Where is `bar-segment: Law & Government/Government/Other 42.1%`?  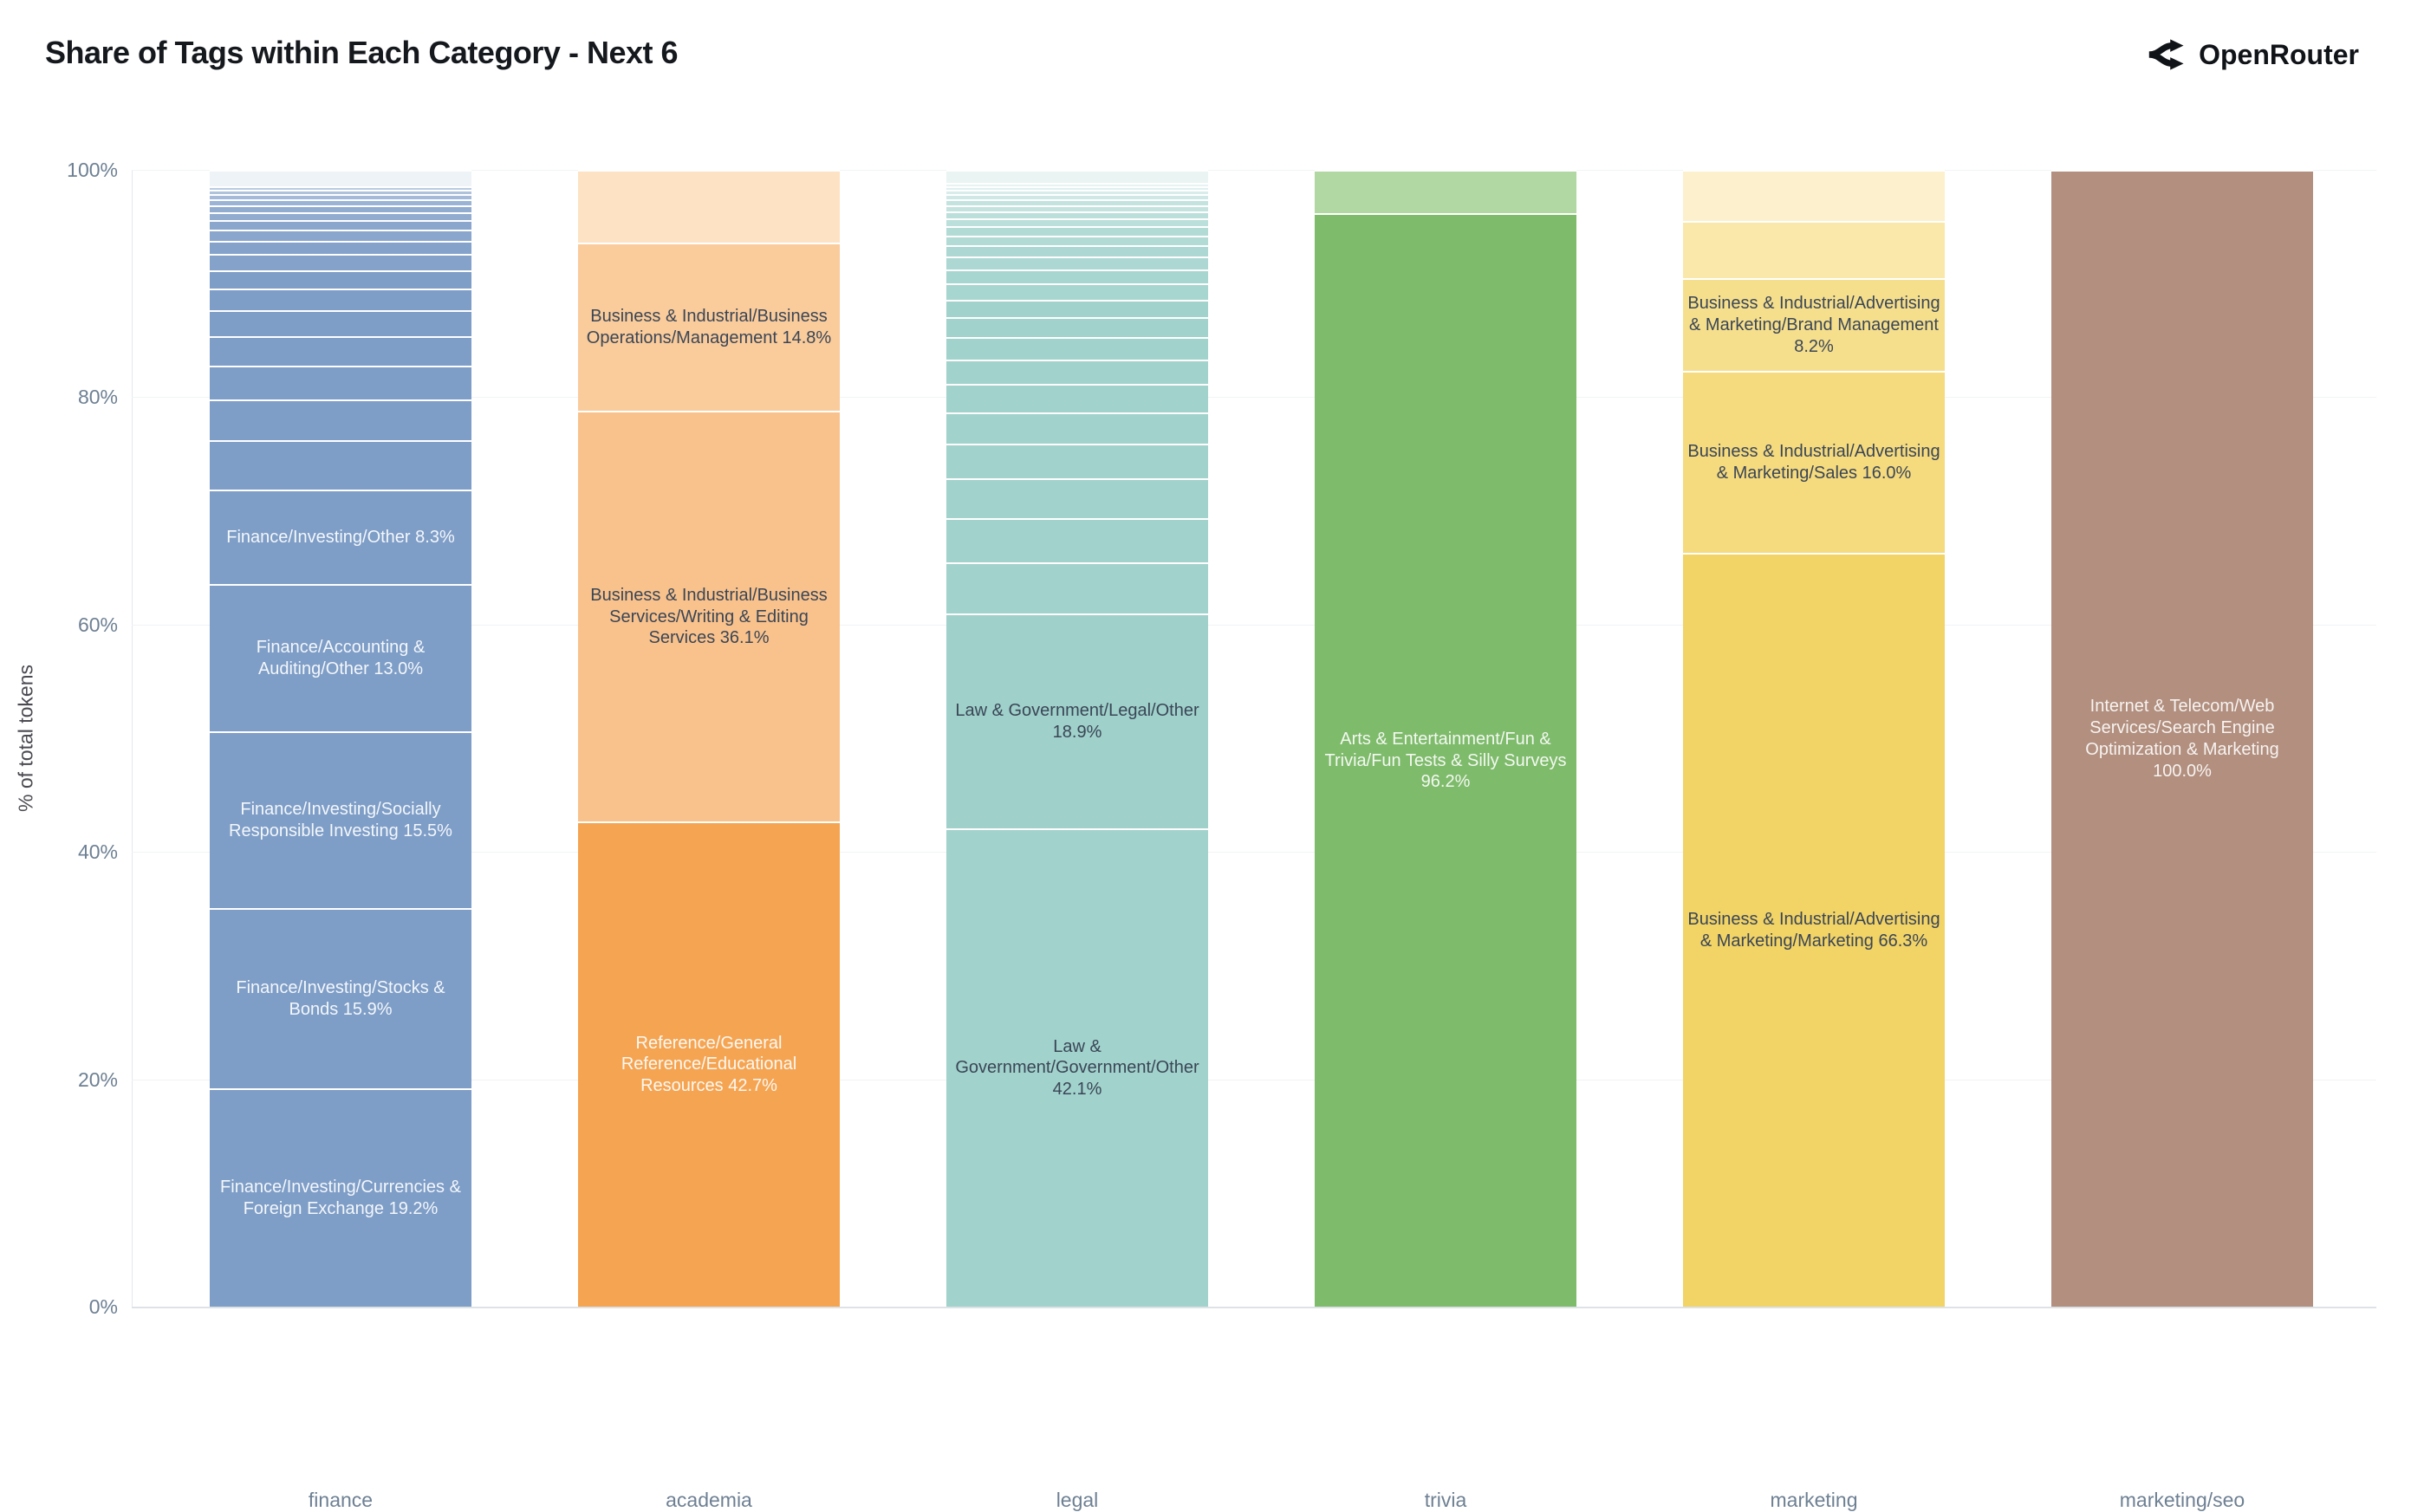
bar-segment: Law & Government/Government/Other 42.1% is located at coordinates (1077, 1067).